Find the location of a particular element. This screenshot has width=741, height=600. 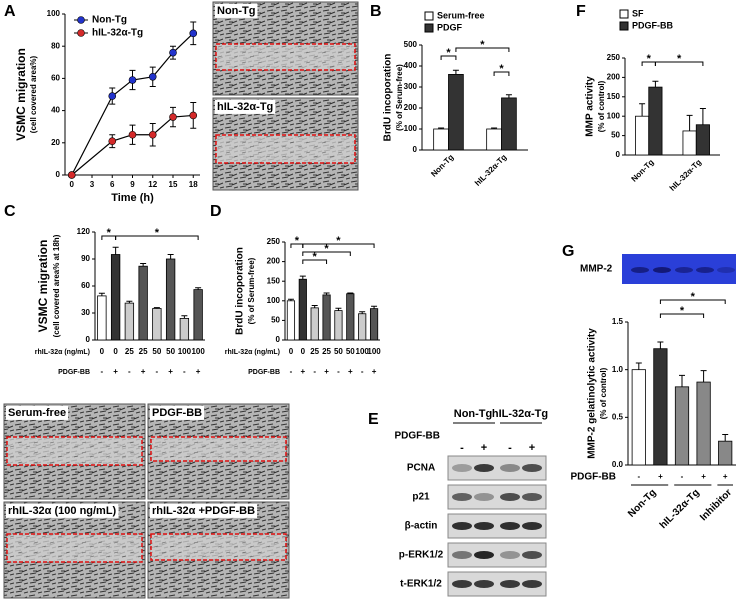

y-axis-label: MMP activity is located at coordinates (590, 106).